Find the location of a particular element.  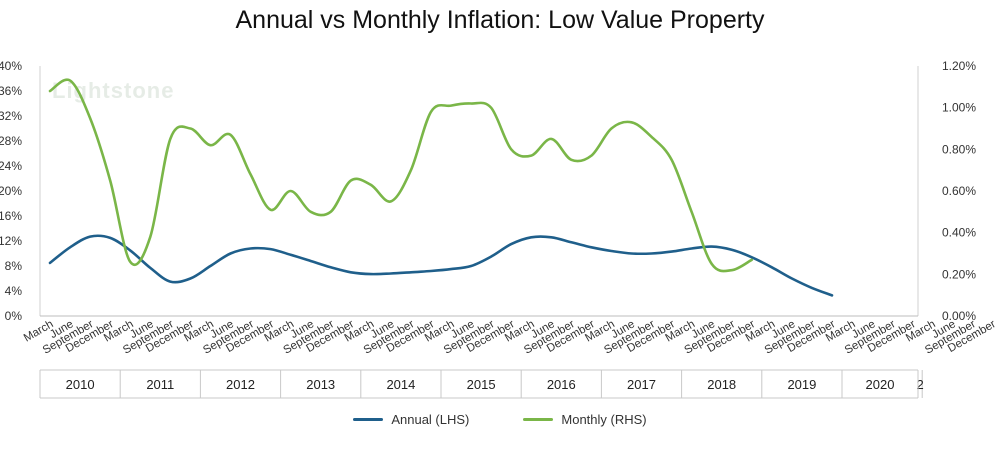

legend-label-annual: Annual (LHS) is located at coordinates (430, 419).